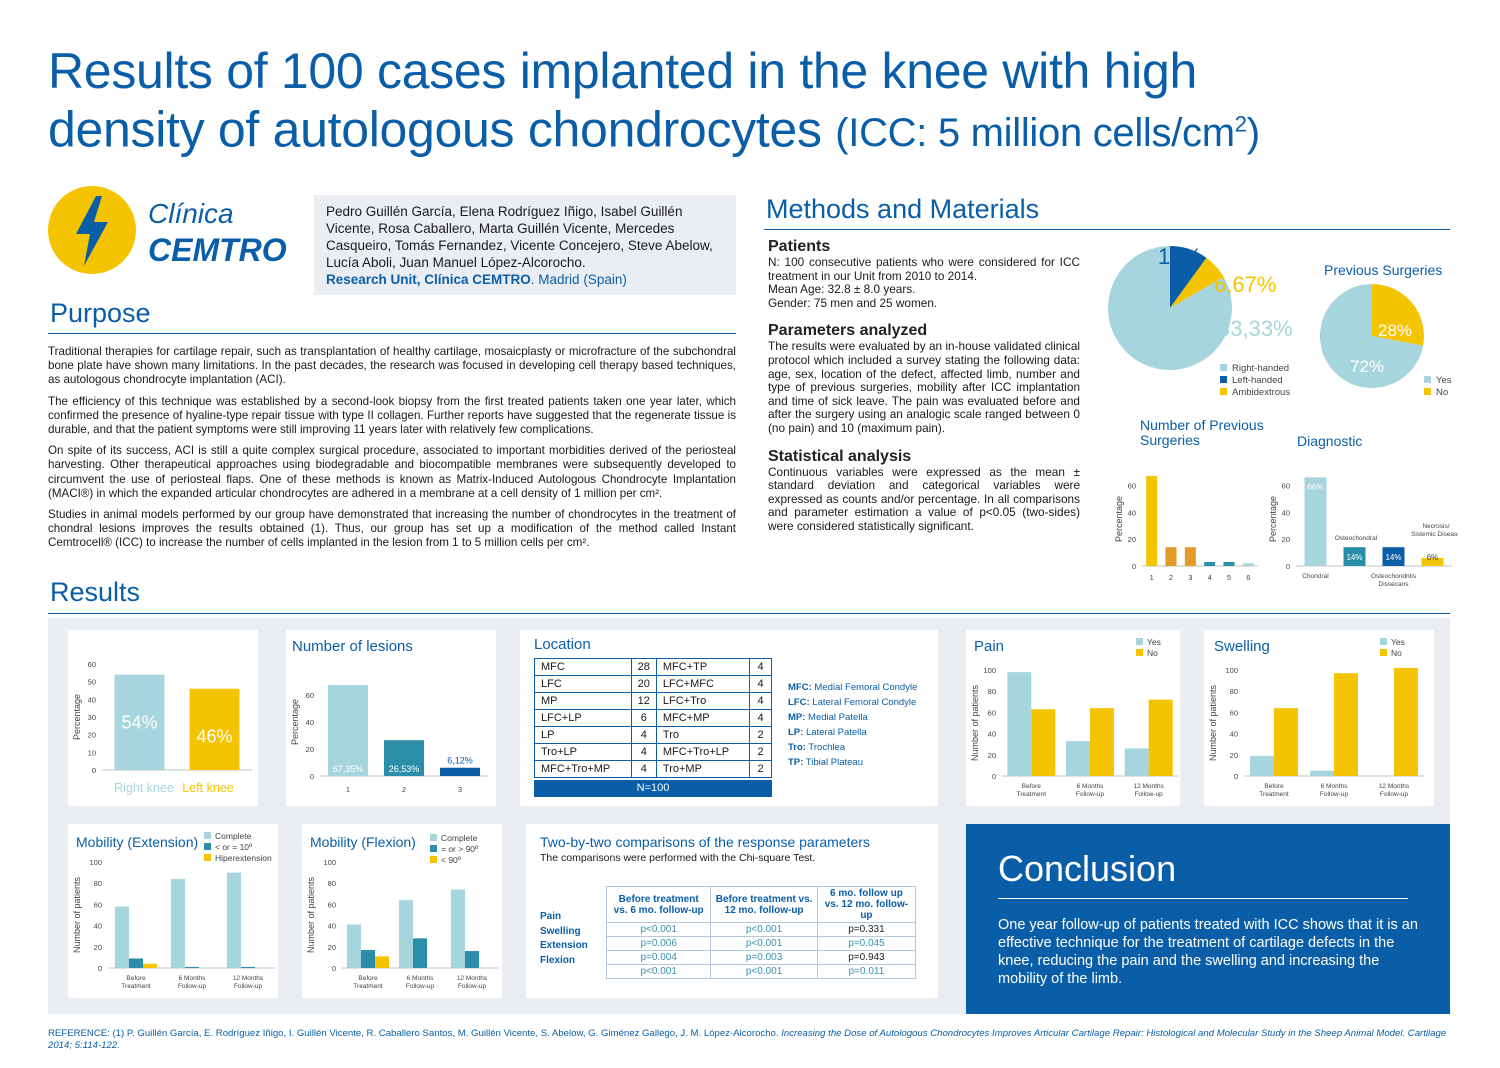 The width and height of the screenshot is (1500, 1068). I want to click on extension-ylabel: Number of patients, so click(77, 914).